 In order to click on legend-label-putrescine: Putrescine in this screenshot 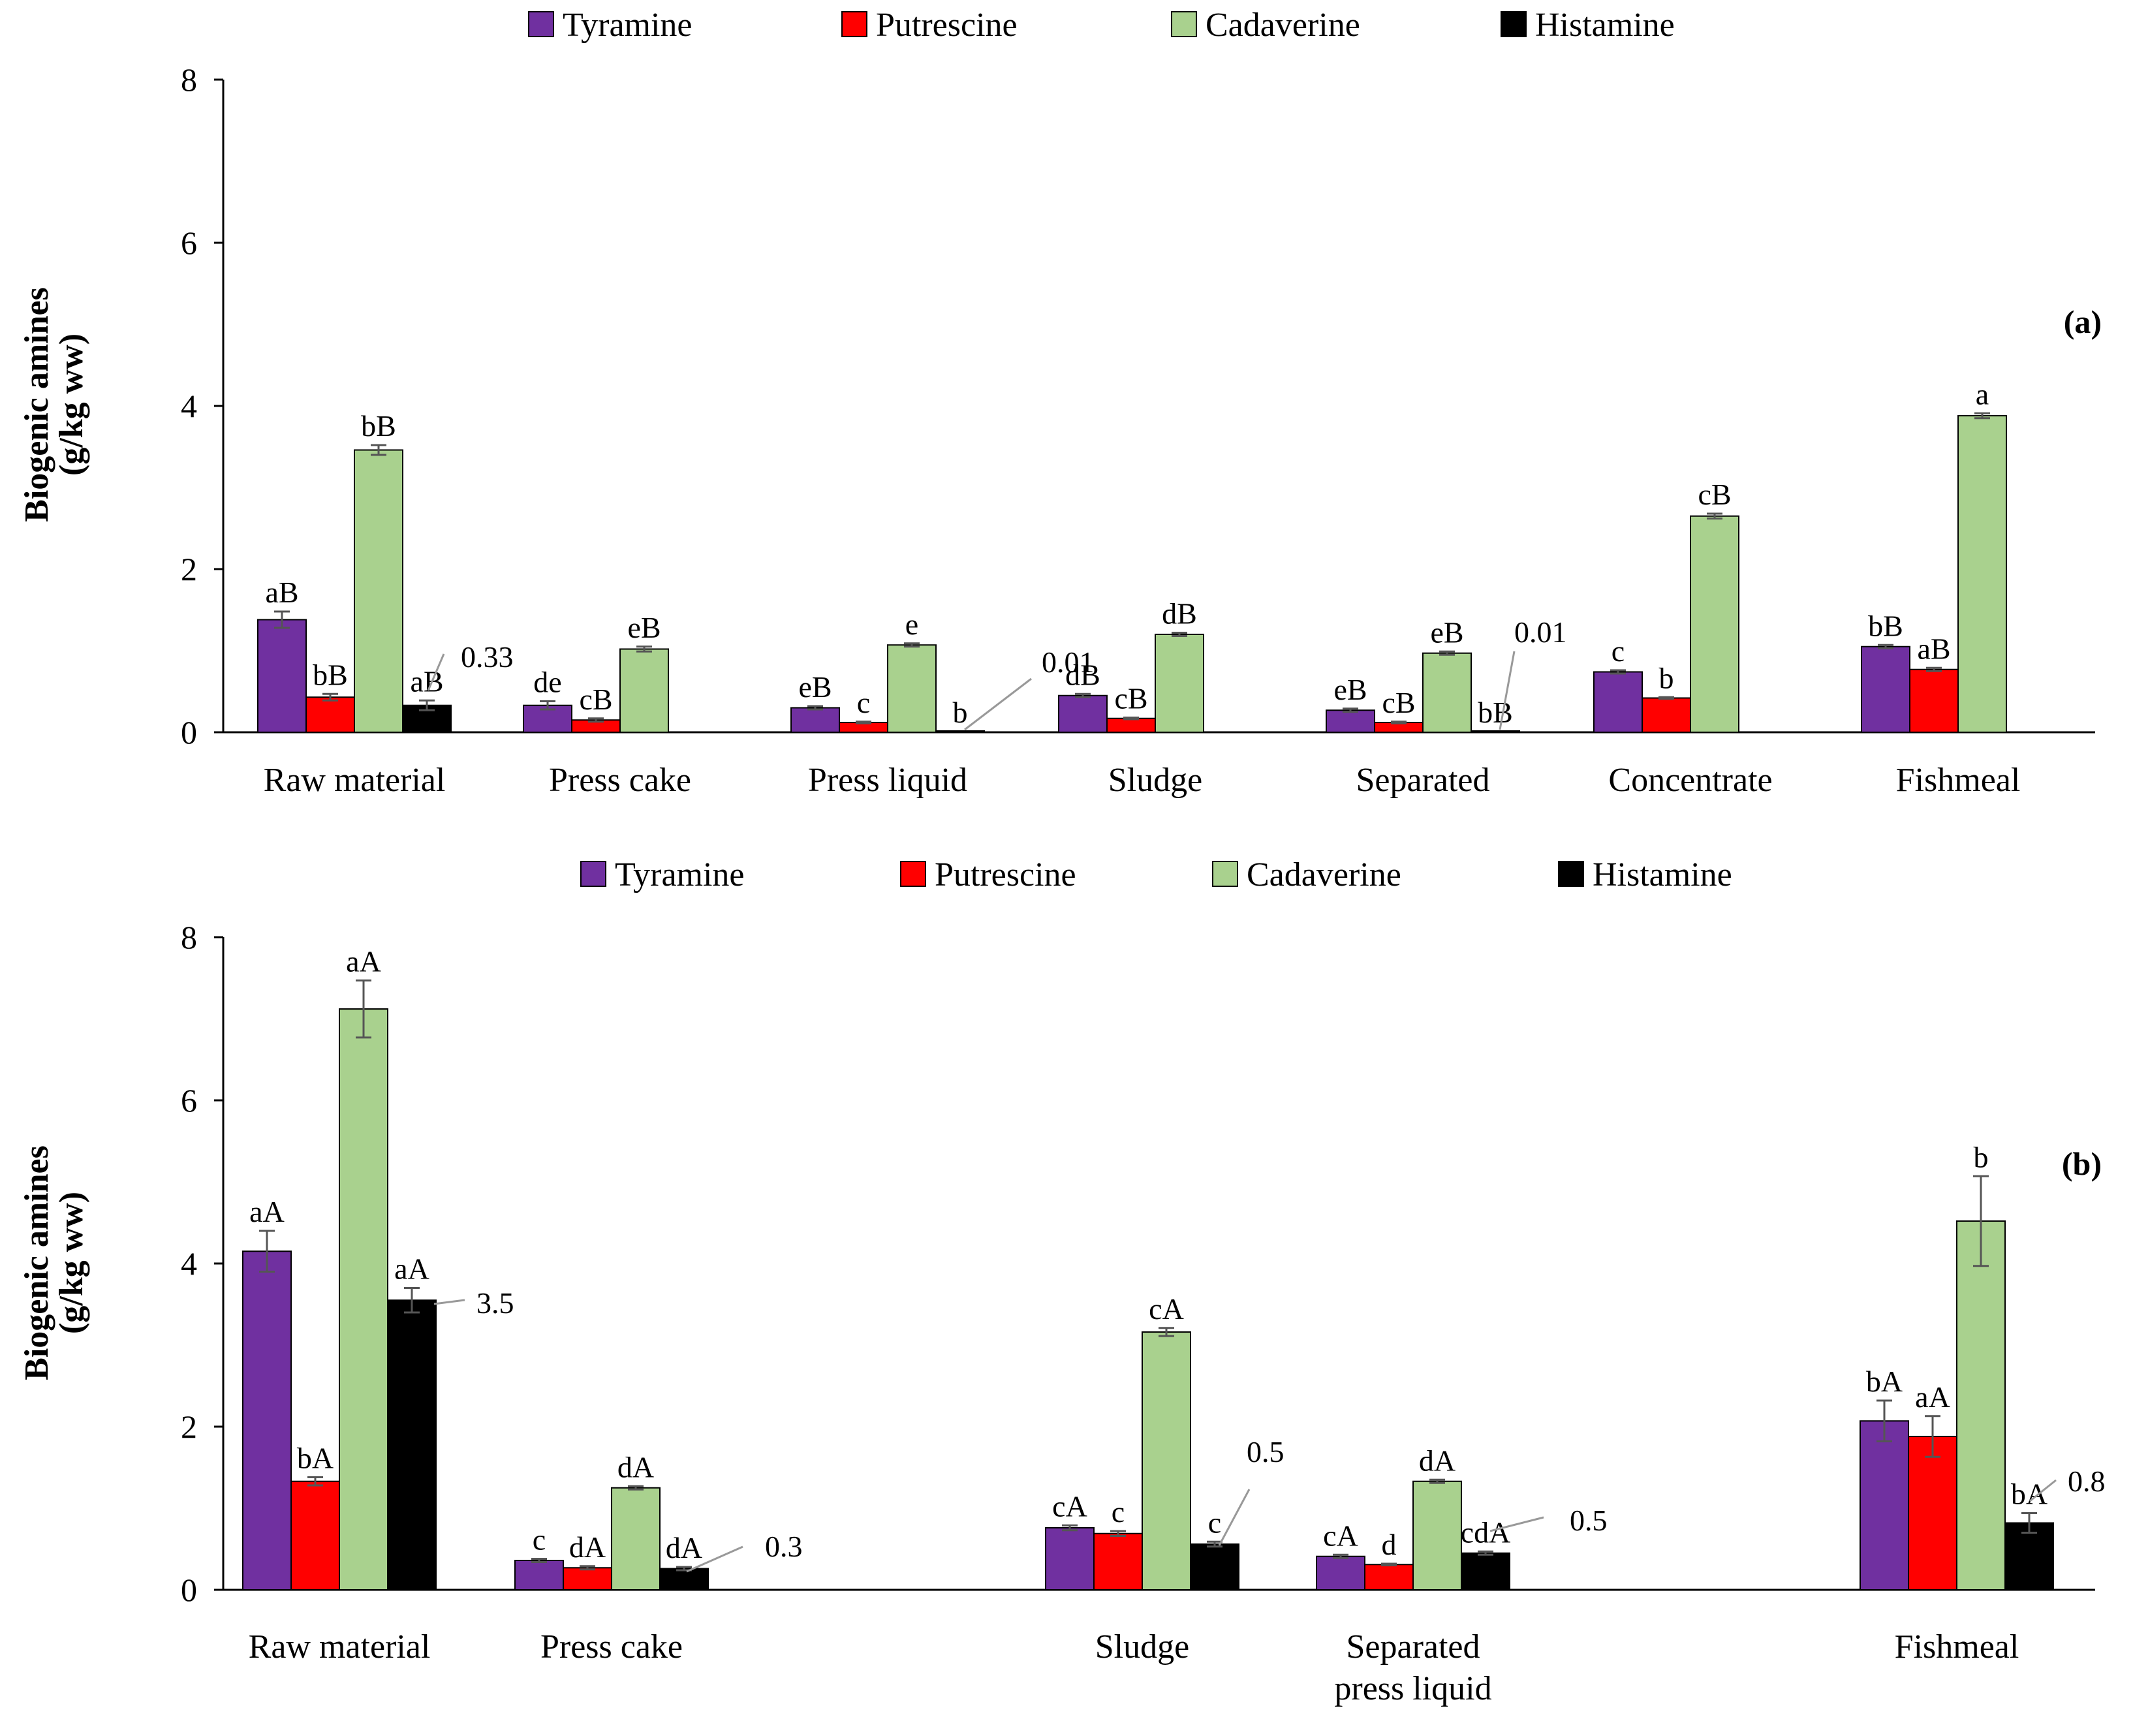, I will do `click(1005, 875)`.